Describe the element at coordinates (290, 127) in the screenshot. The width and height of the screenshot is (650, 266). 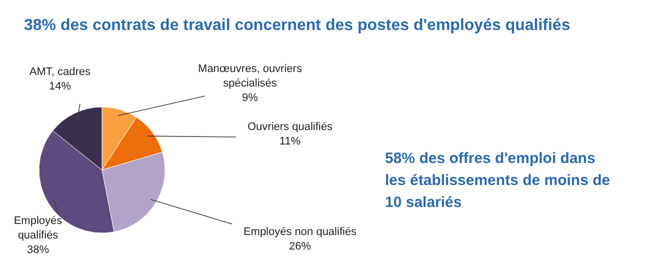
I see `slice-label: Ouvriers qualifiés` at that location.